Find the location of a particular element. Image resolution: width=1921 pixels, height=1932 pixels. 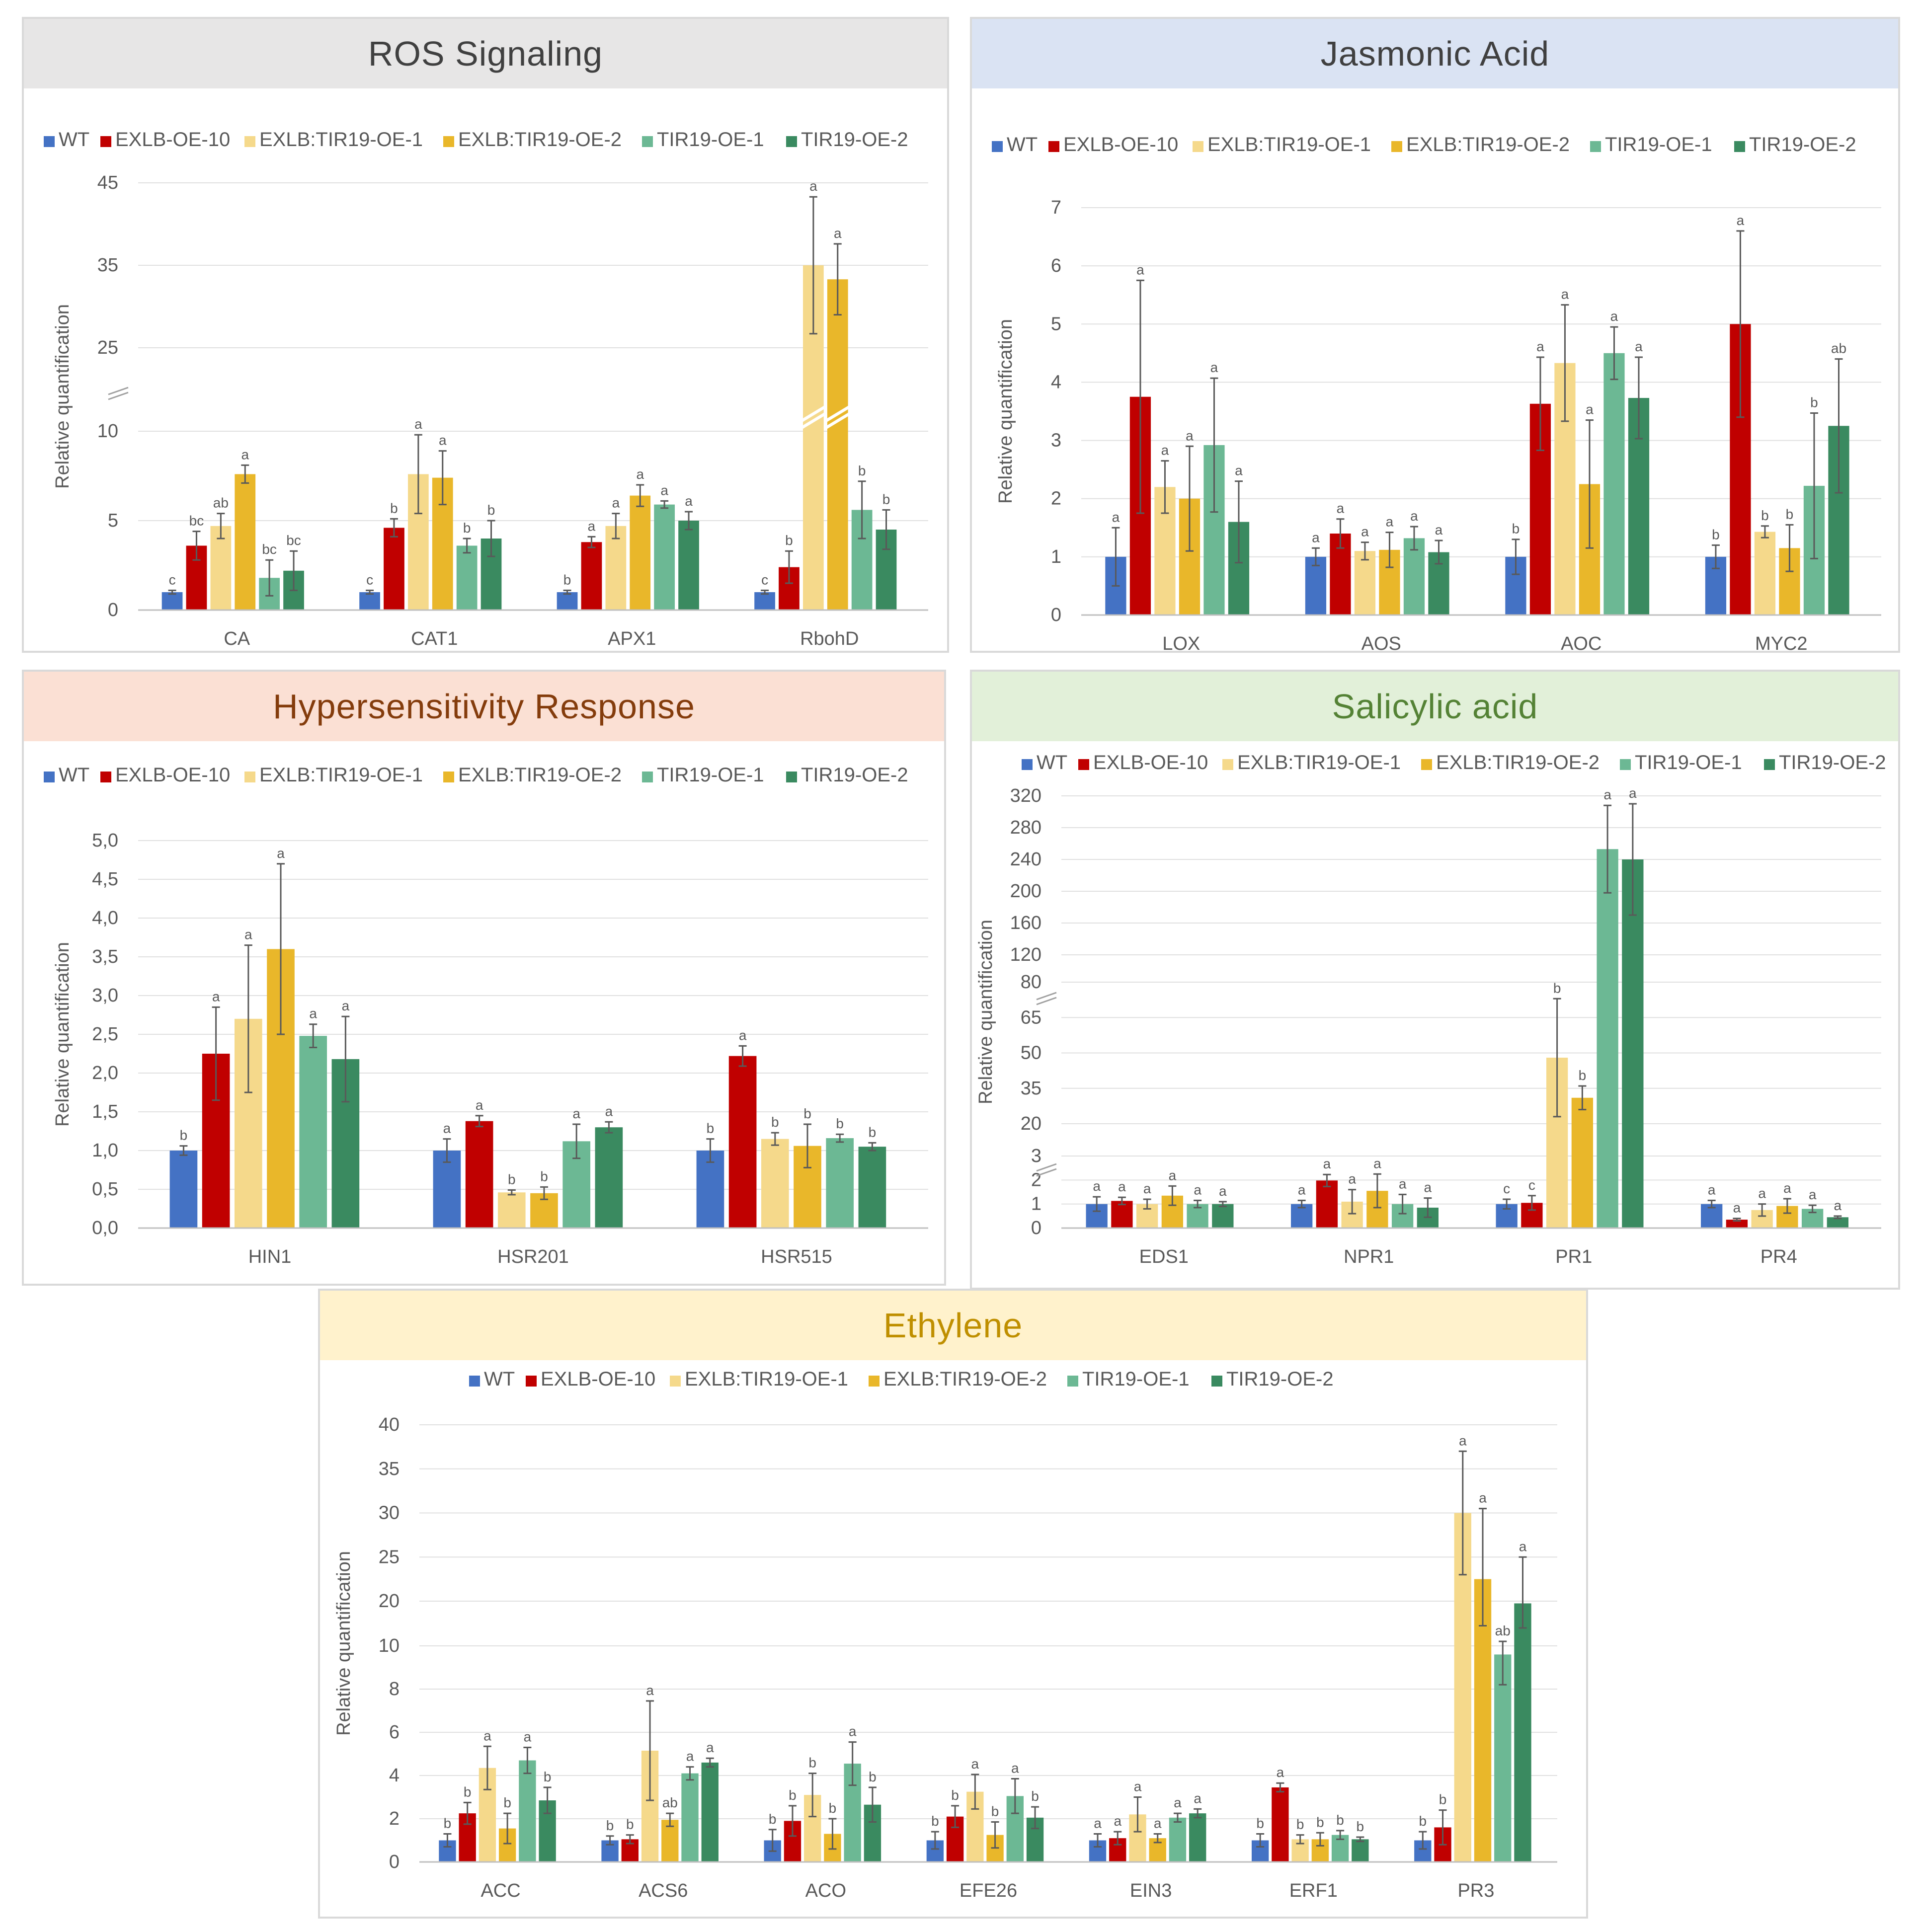

x-tick-label: ACS6 is located at coordinates (663, 1890).